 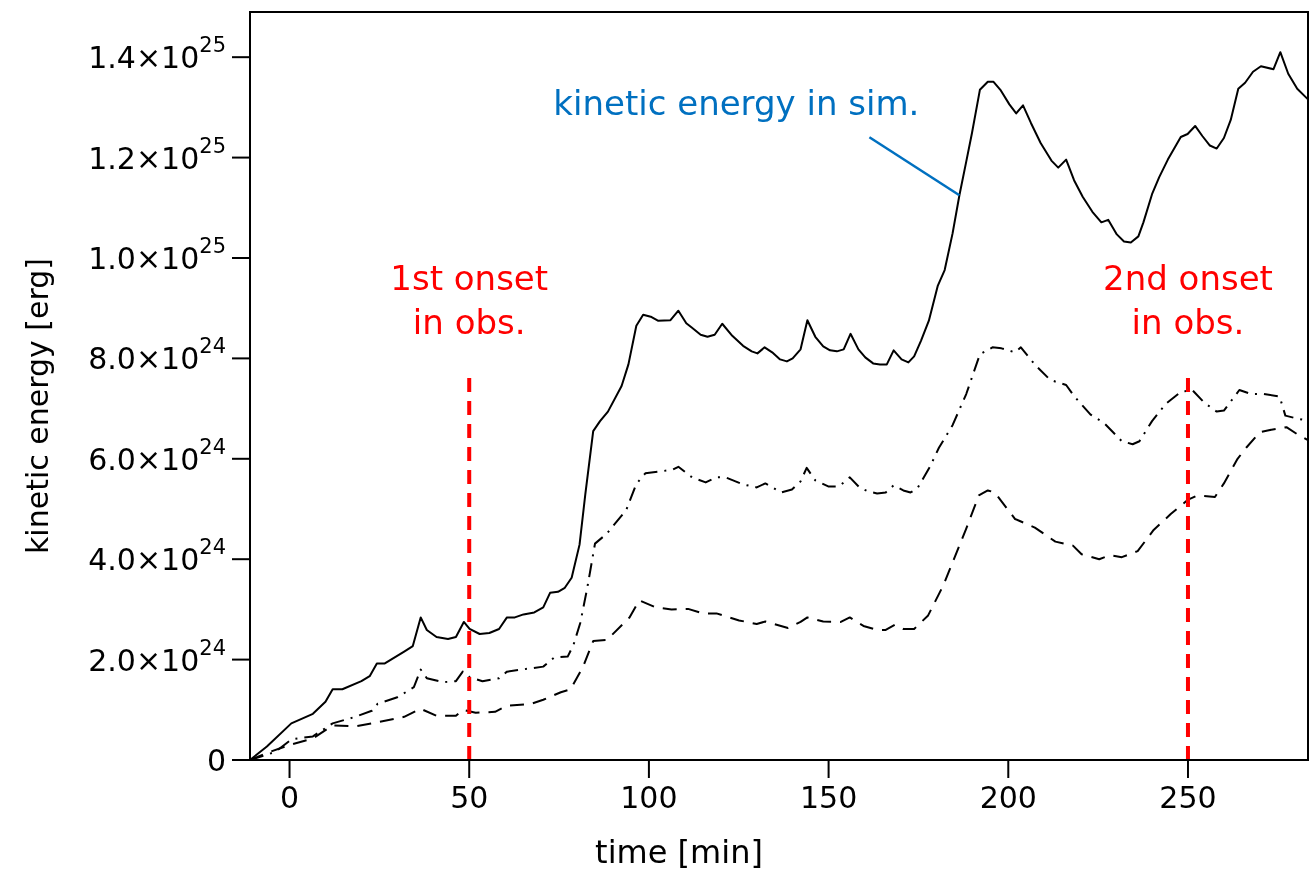 I want to click on x-tick-label: 50, so click(x=469, y=797).